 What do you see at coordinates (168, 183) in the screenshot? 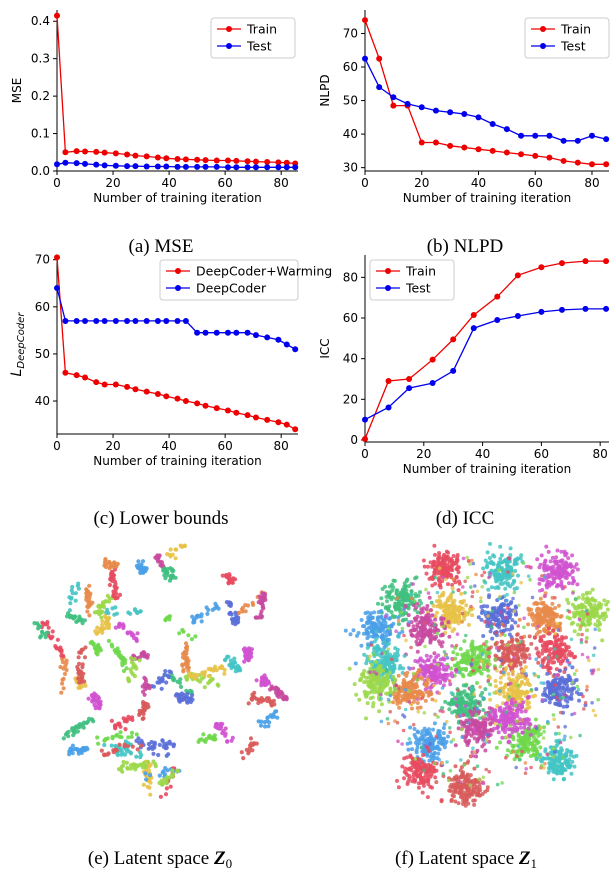
I see `x-tick-label: 40` at bounding box center [168, 183].